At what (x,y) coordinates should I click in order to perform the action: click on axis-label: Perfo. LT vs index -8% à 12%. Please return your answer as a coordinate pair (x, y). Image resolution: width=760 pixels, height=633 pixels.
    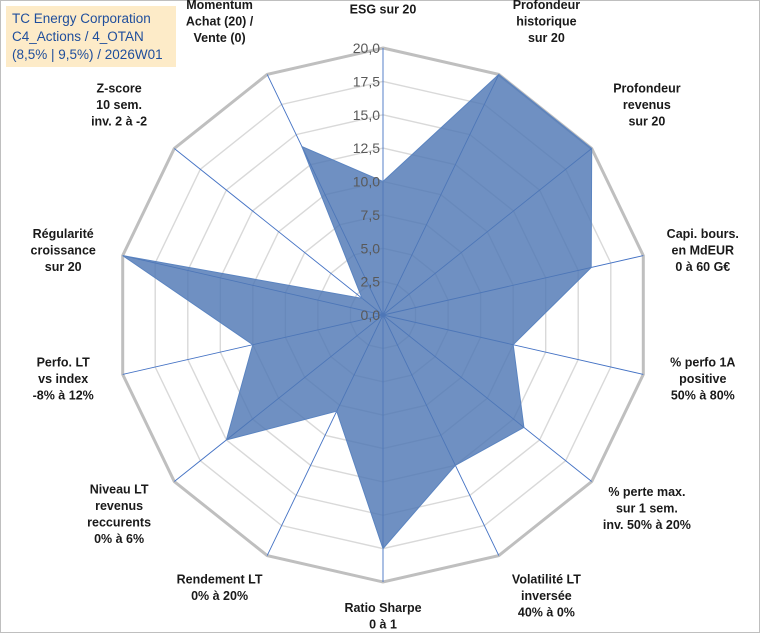
    Looking at the image, I should click on (63, 379).